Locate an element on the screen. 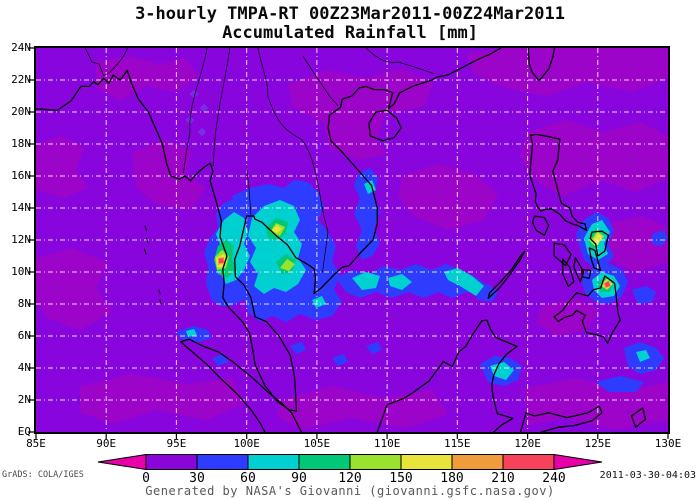 This screenshot has width=700, height=500. lon-label-85e: 85E is located at coordinates (36, 443).